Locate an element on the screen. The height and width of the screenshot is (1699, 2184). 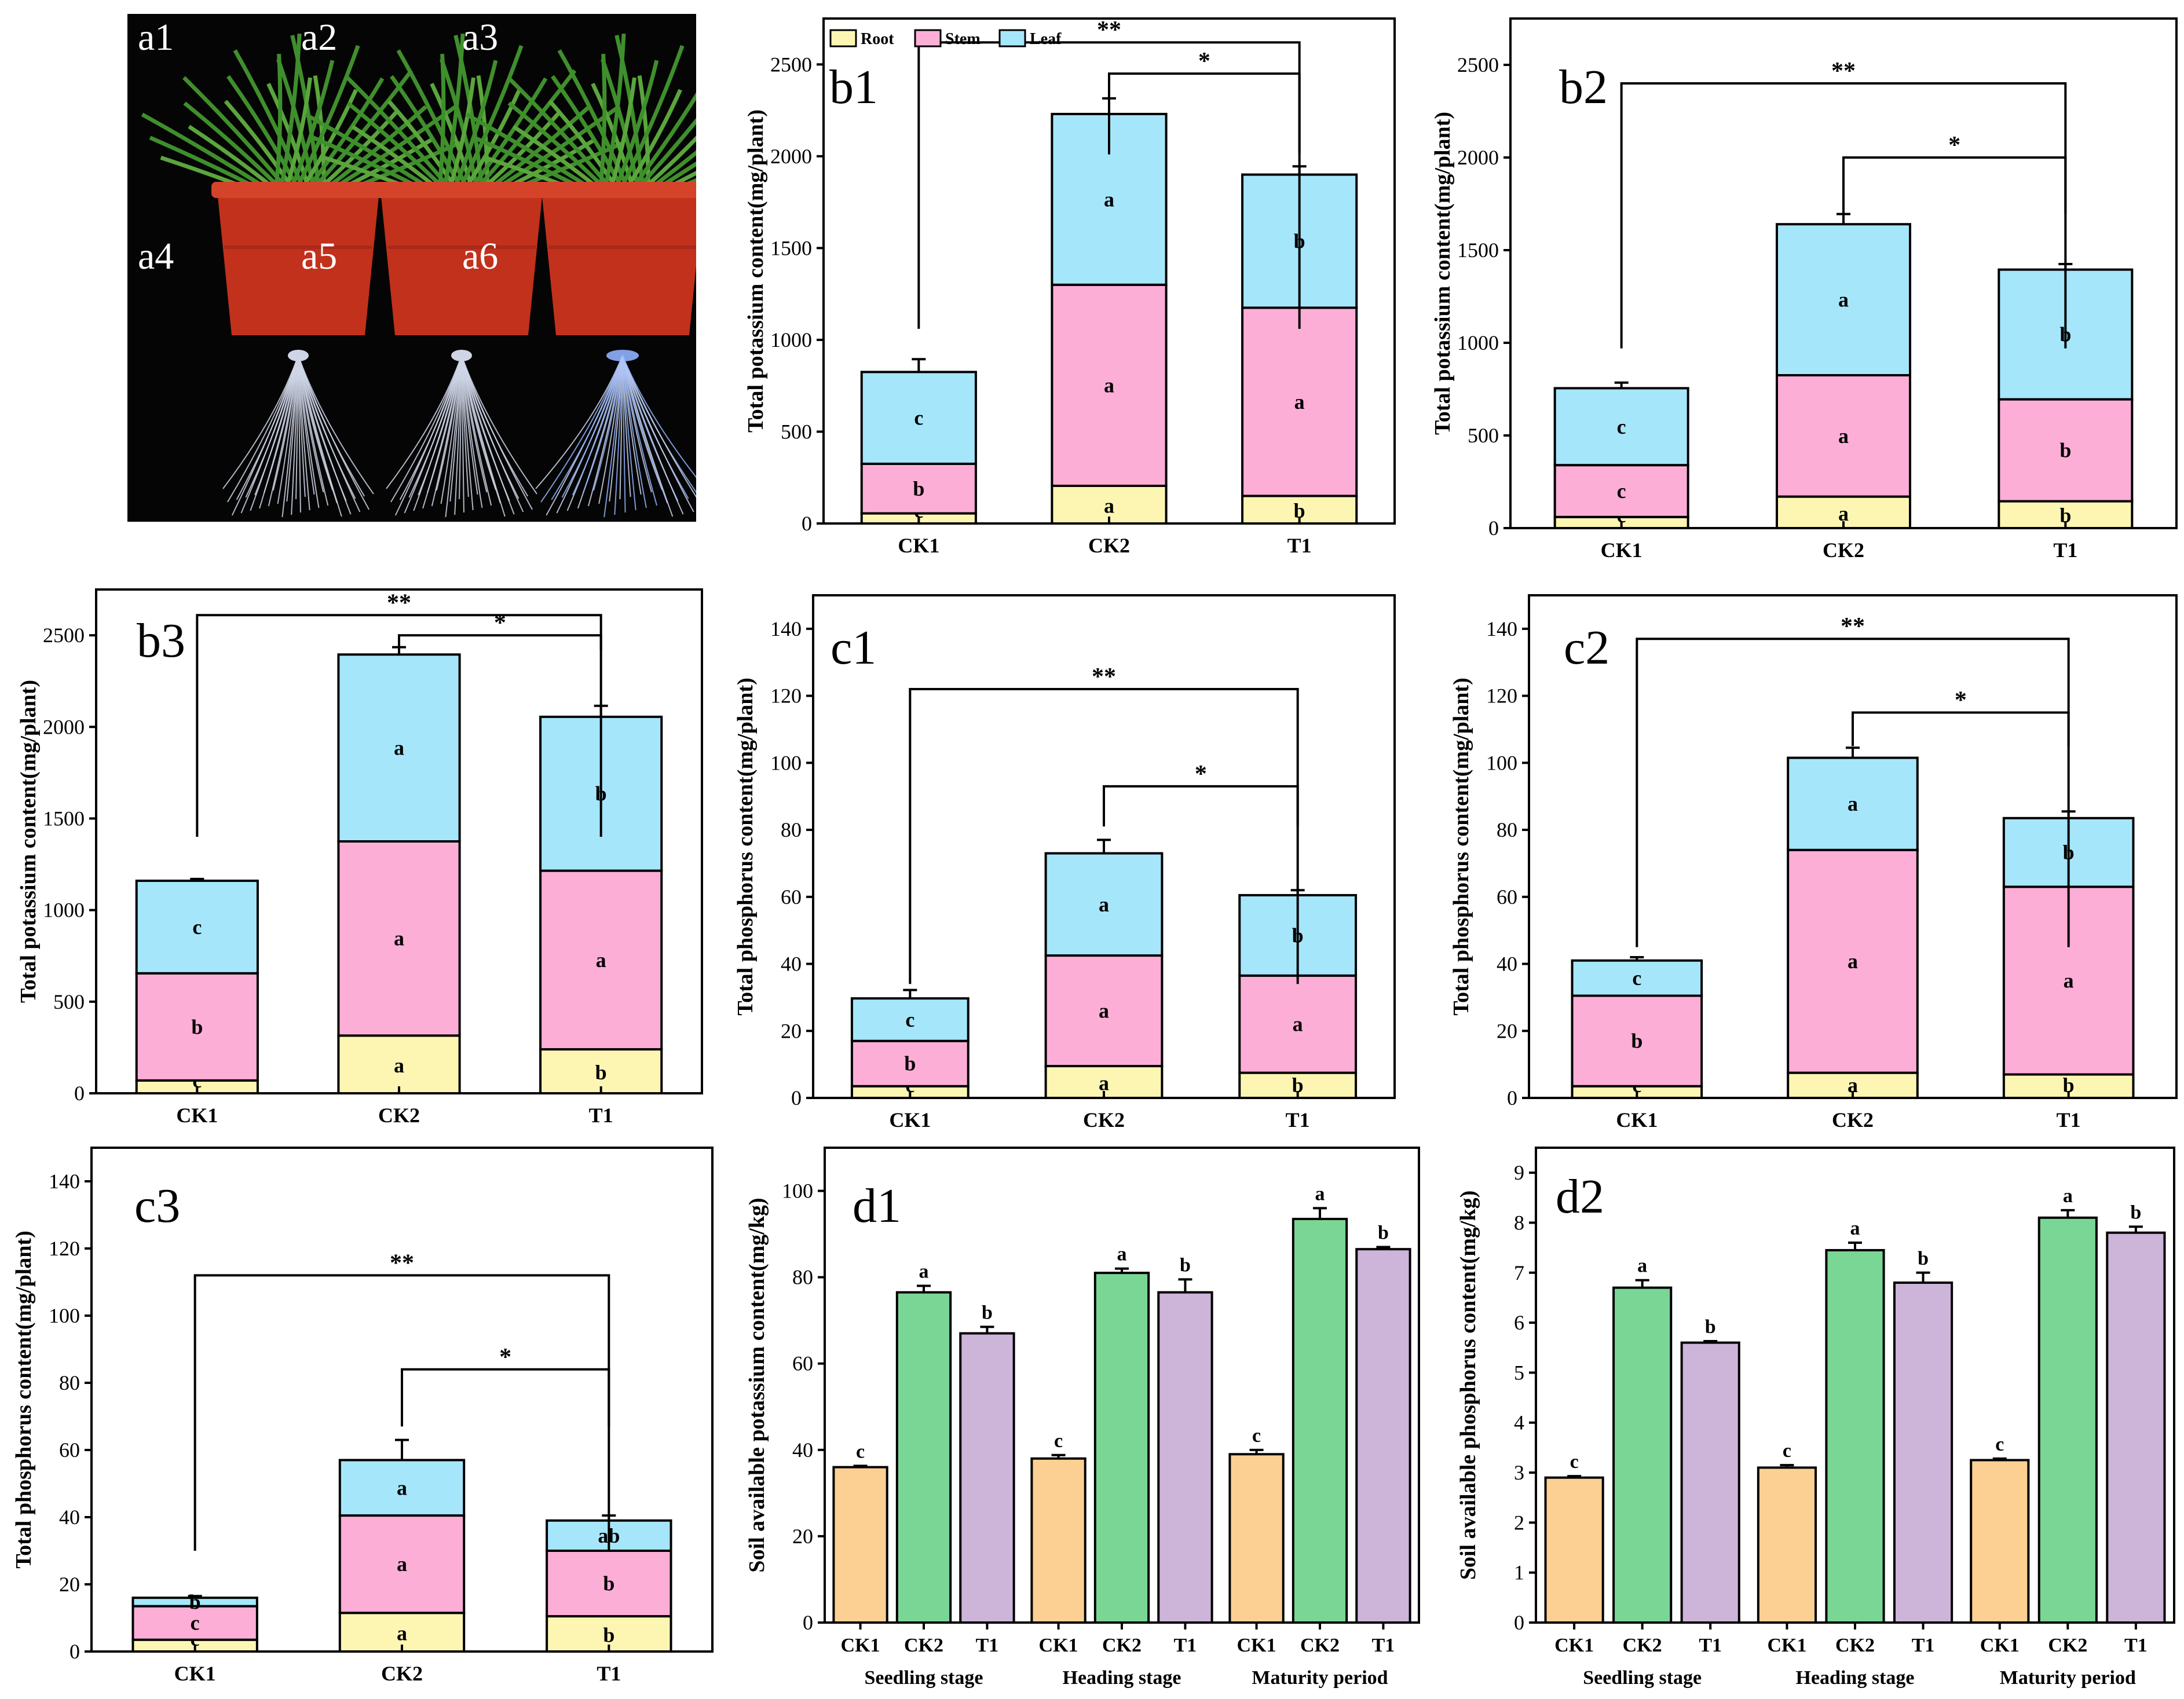
photo-label: a4 is located at coordinates (156, 256).